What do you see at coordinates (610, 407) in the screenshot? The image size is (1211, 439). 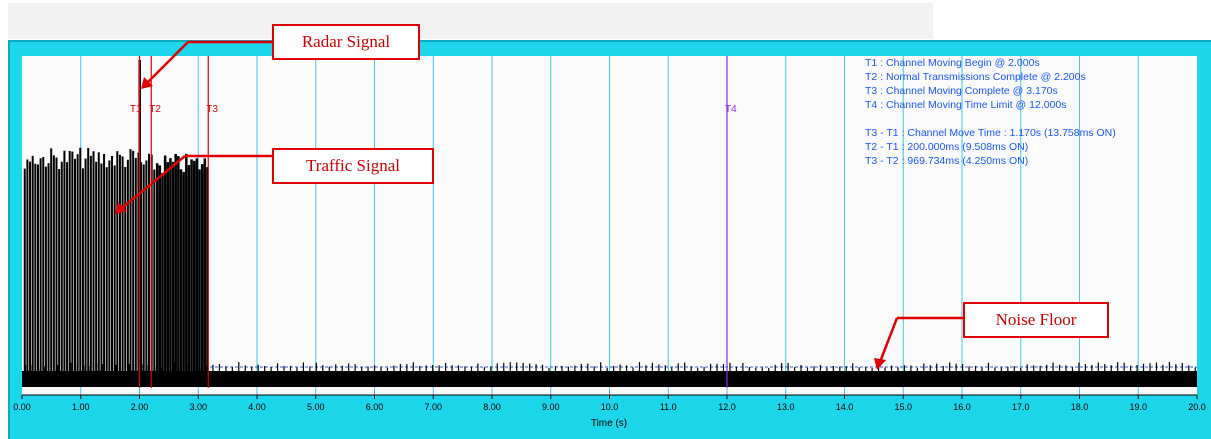 I see `x-tick-label: 10.0` at bounding box center [610, 407].